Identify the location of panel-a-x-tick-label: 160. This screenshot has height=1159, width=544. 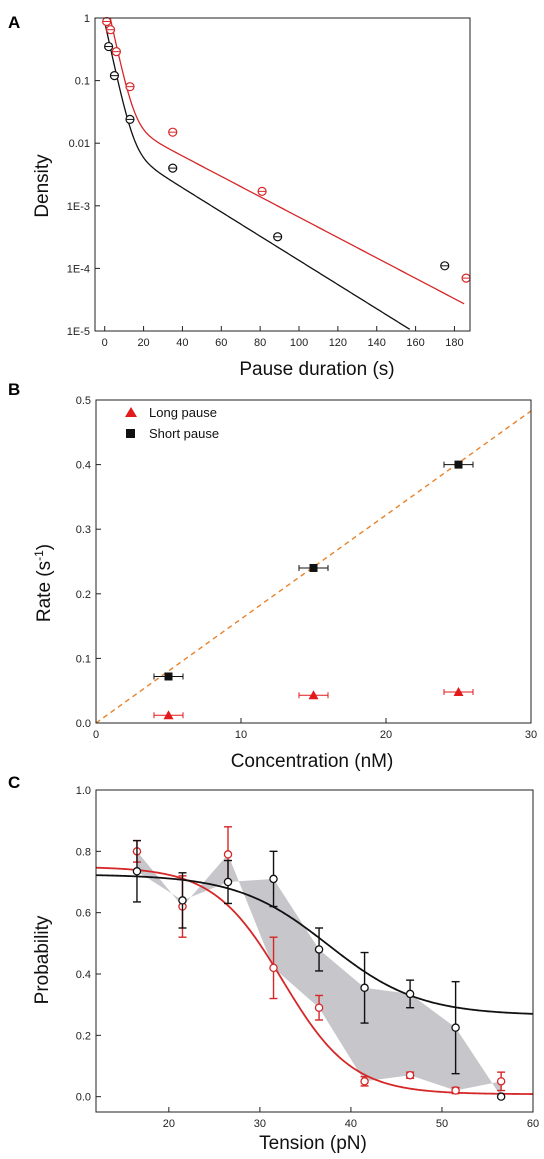
(415, 343).